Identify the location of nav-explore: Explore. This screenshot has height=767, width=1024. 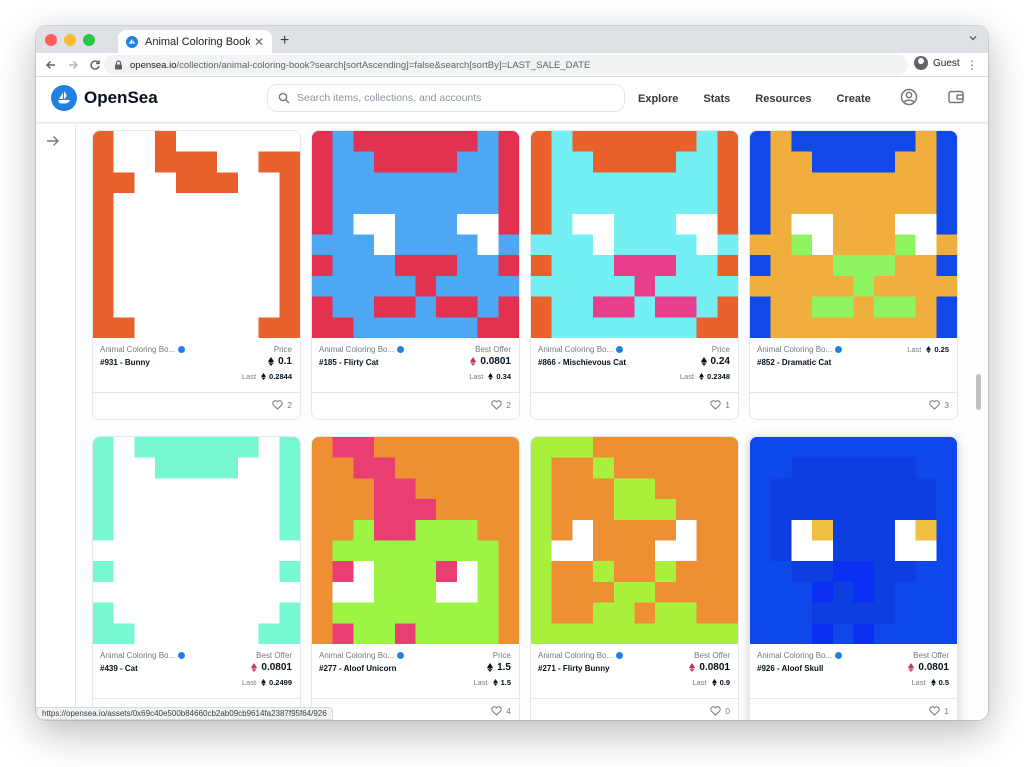
(658, 99).